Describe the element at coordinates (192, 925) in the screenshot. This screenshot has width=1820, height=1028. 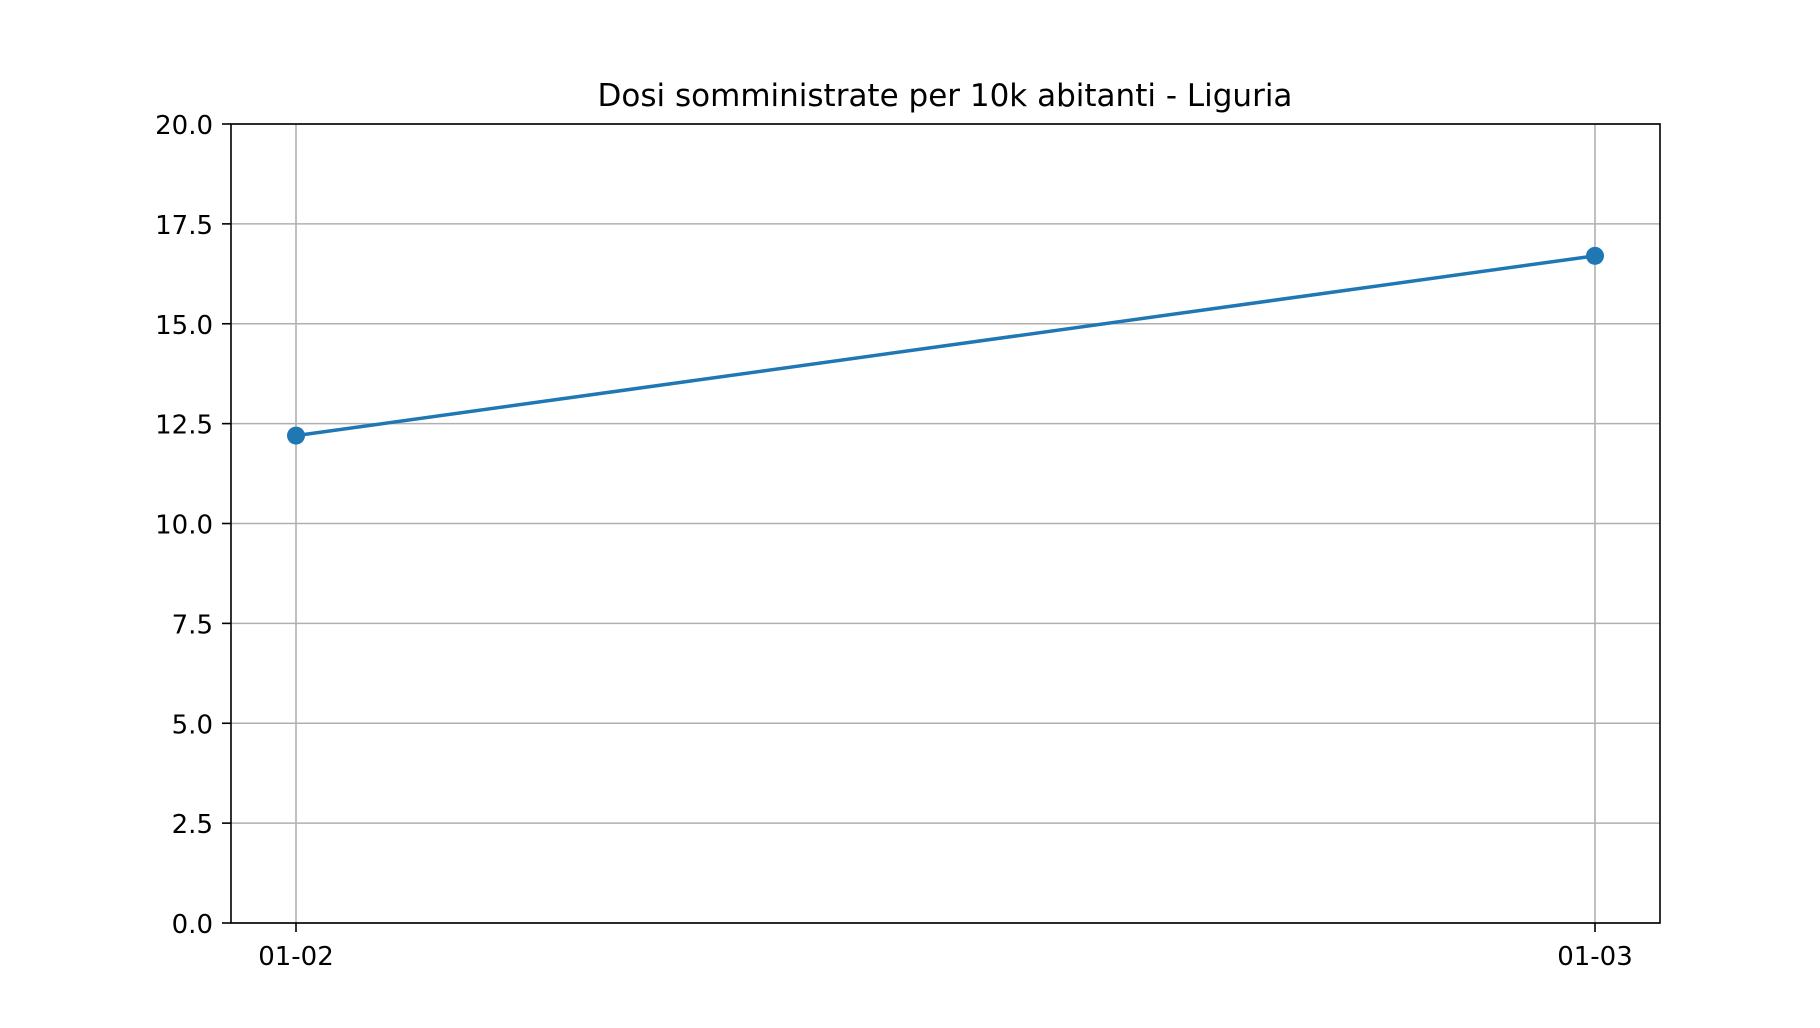
I see `y-tick-label: 0.0` at that location.